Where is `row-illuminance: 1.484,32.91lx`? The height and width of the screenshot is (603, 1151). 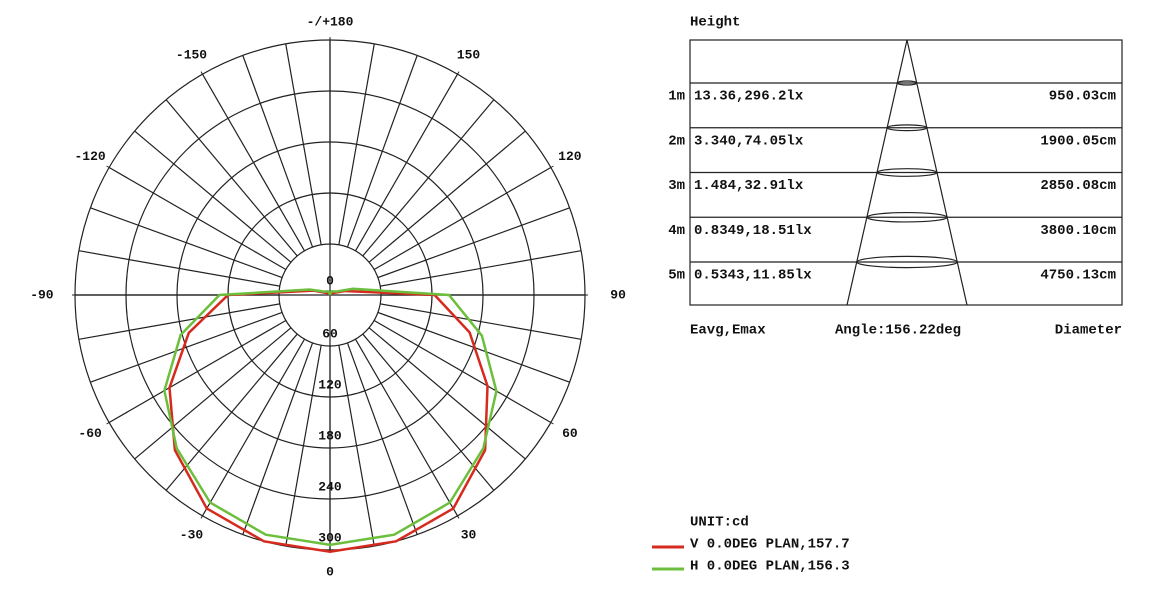
row-illuminance: 1.484,32.91lx is located at coordinates (749, 186).